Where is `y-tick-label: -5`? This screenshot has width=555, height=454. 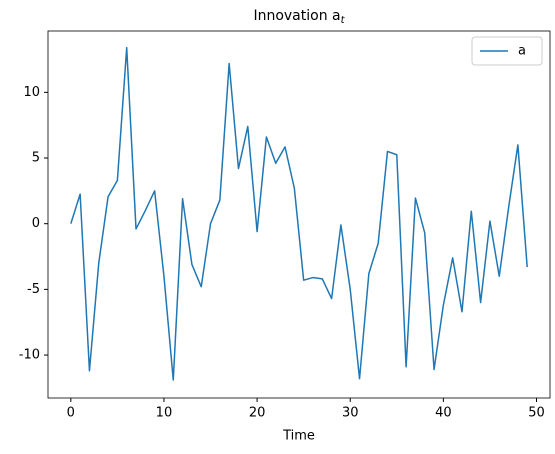 y-tick-label: -5 is located at coordinates (33, 289).